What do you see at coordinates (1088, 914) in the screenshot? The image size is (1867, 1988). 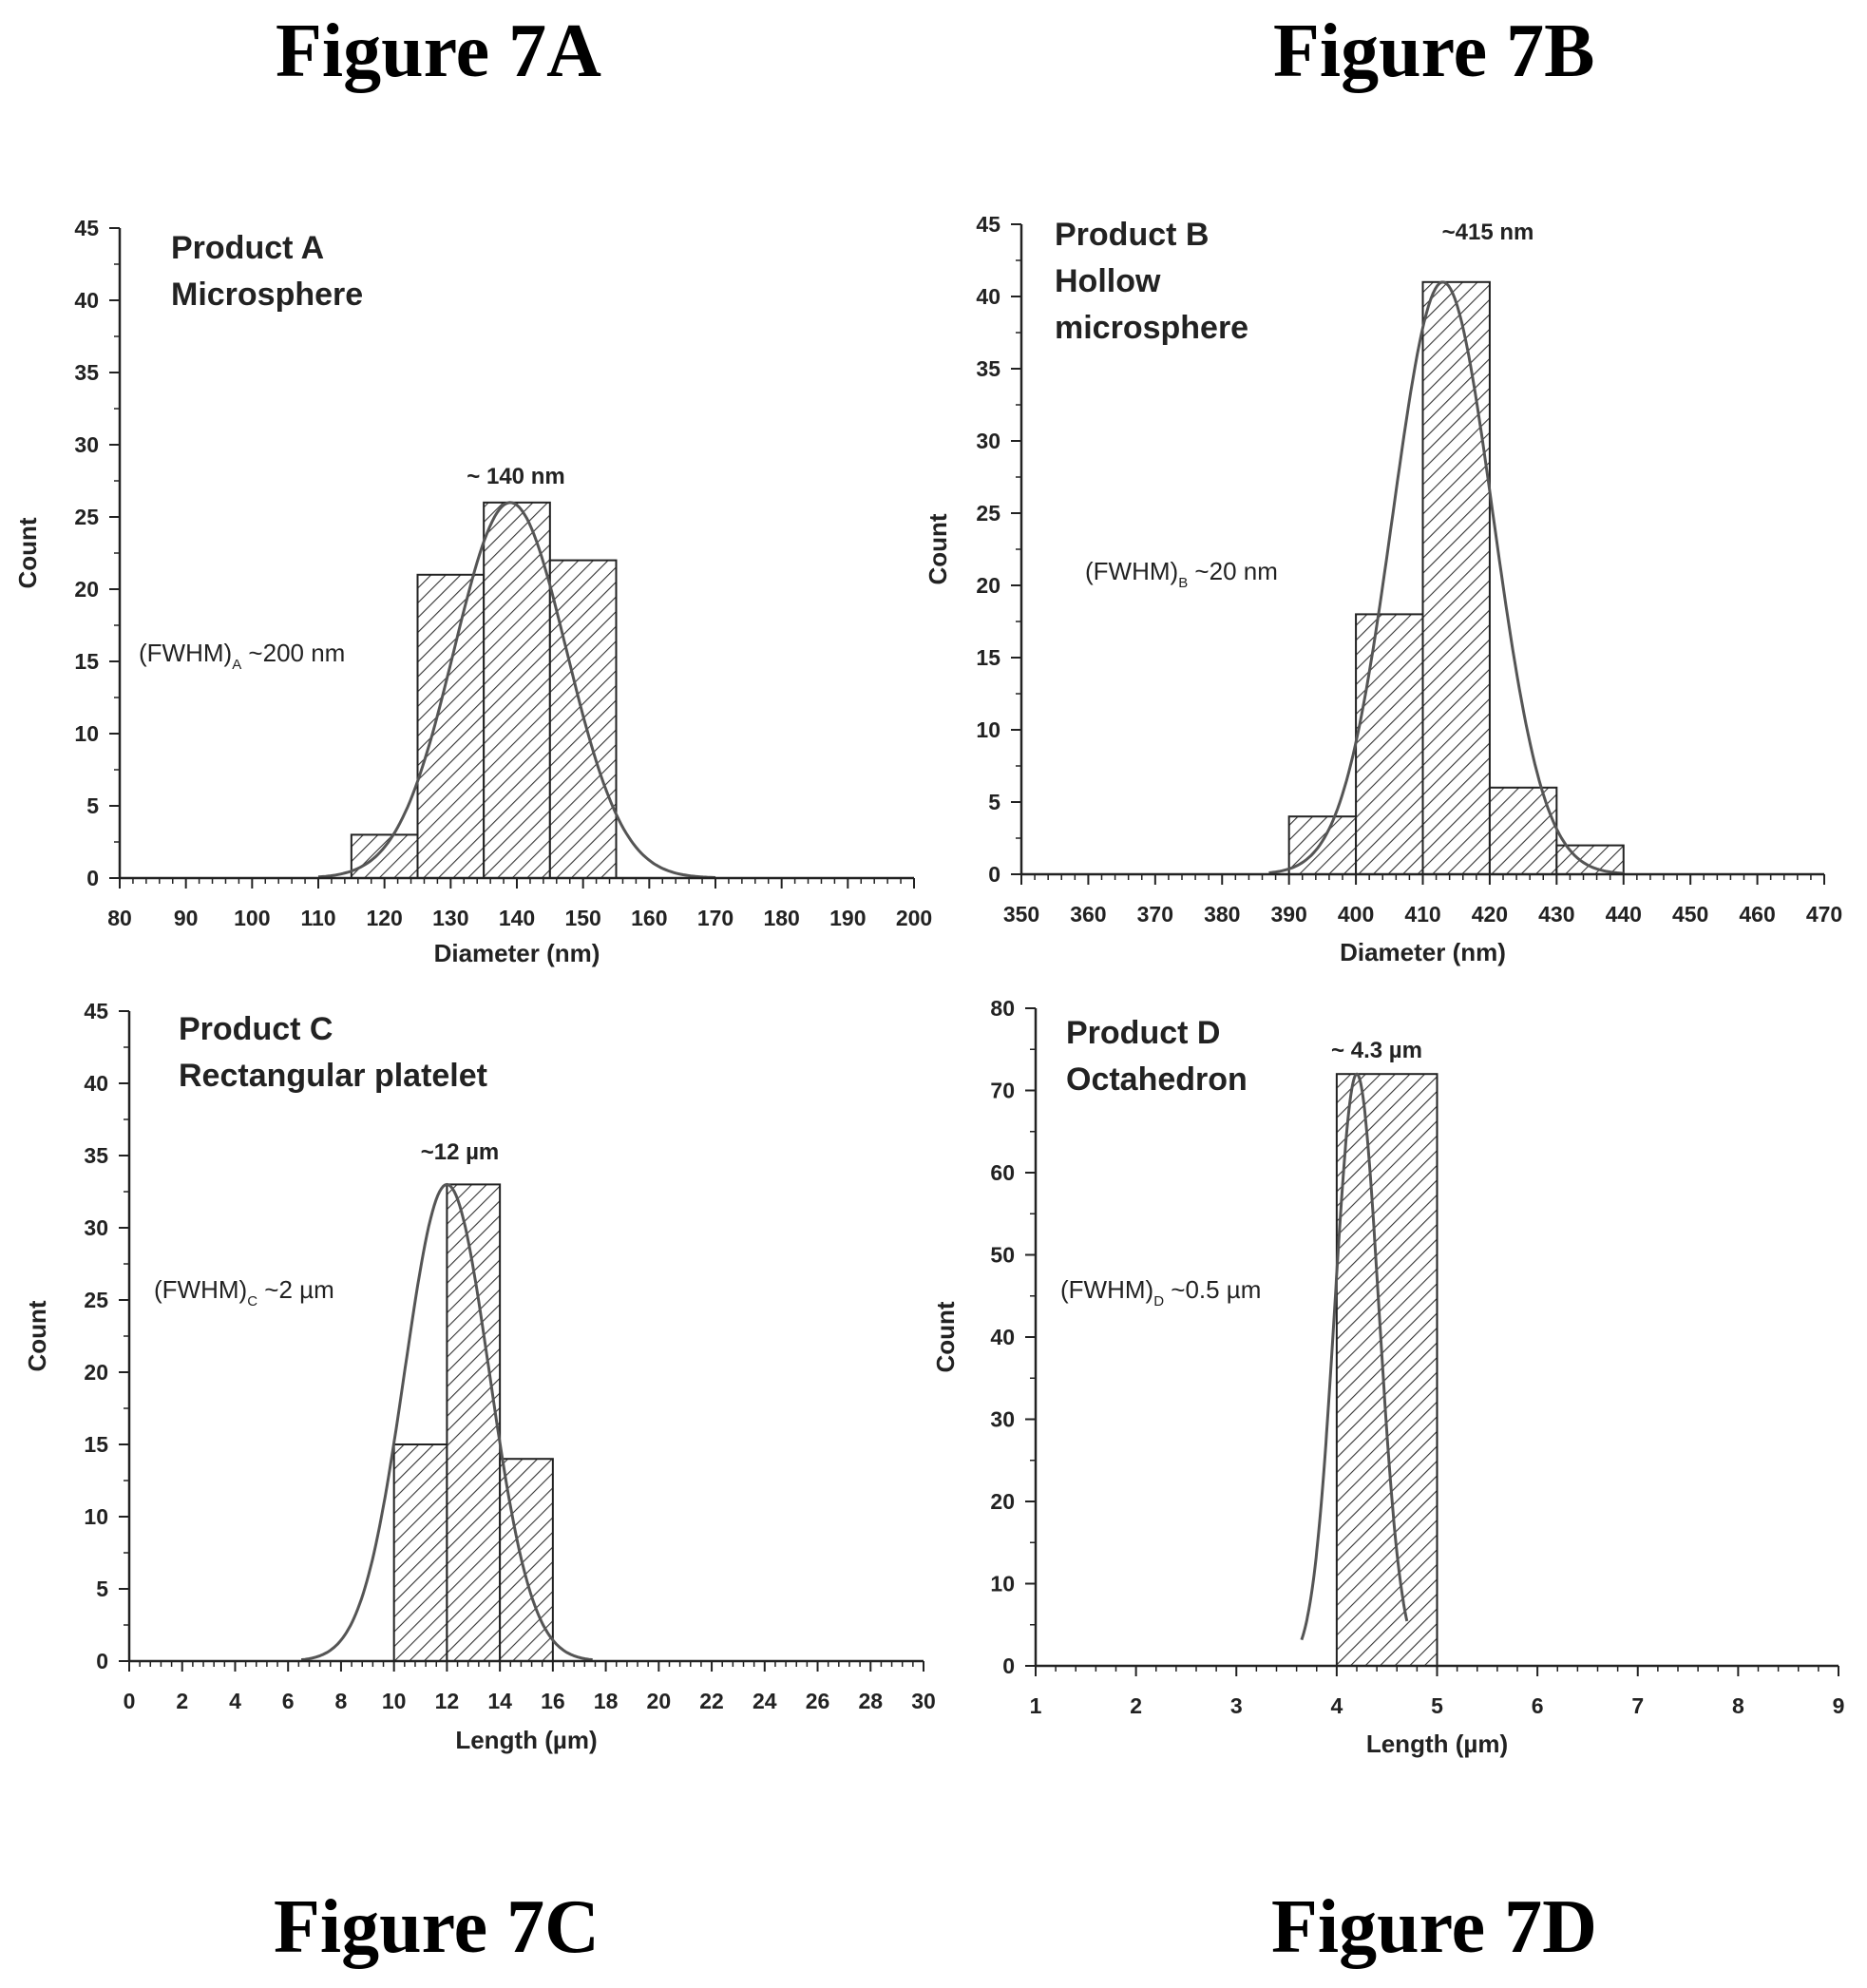 I see `x-tick-label: 360` at bounding box center [1088, 914].